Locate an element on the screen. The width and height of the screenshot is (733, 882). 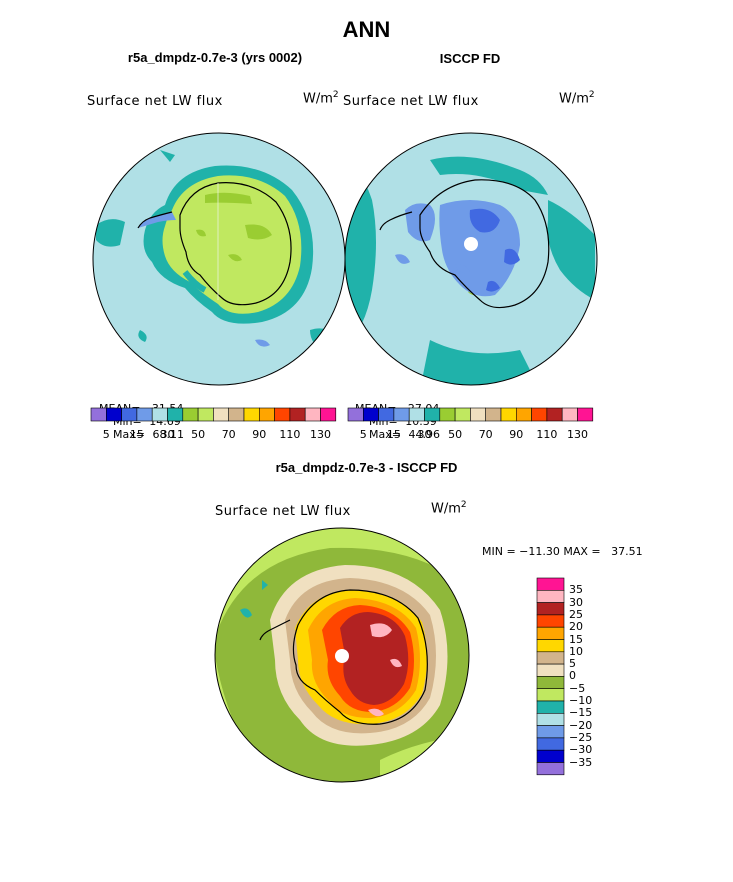
colorbar2-tick-label: 130 is located at coordinates (577, 434).